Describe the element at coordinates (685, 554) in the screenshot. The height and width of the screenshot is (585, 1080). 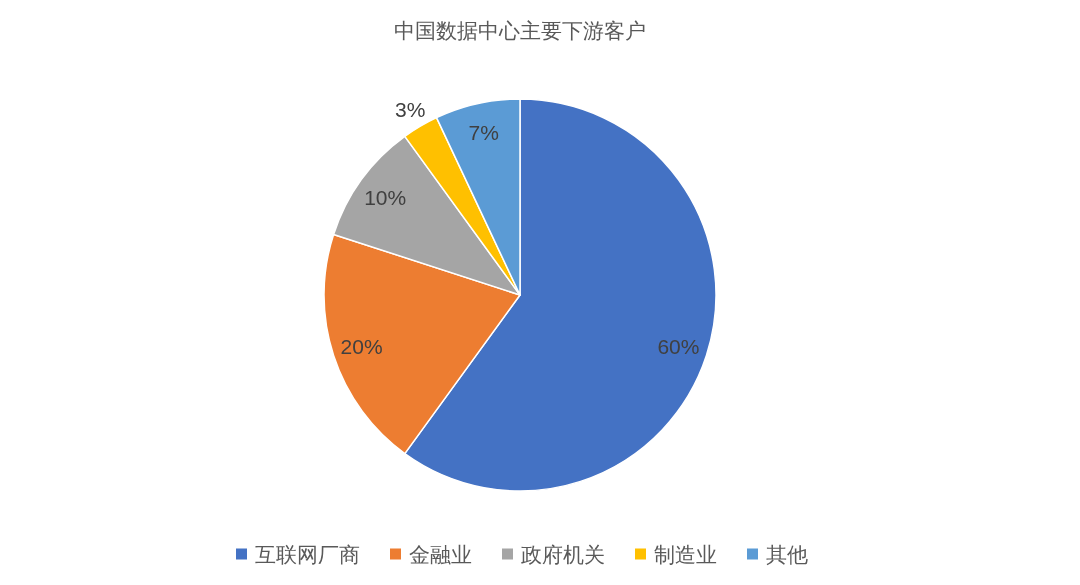
I see `legend-label: 制造业` at that location.